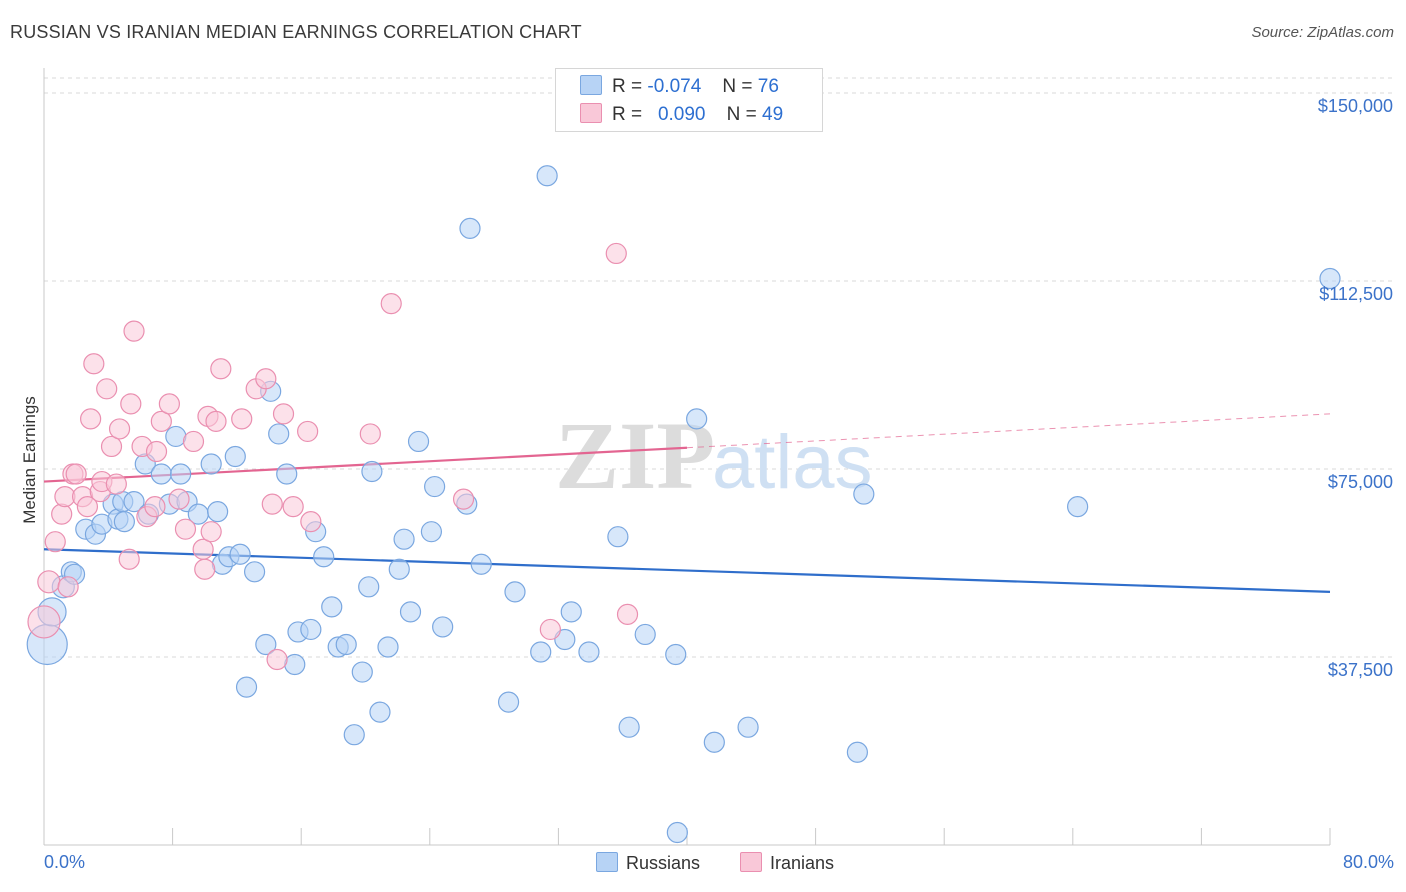  I want to click on y-tick-label-3: $150,000, so click(1355, 106).